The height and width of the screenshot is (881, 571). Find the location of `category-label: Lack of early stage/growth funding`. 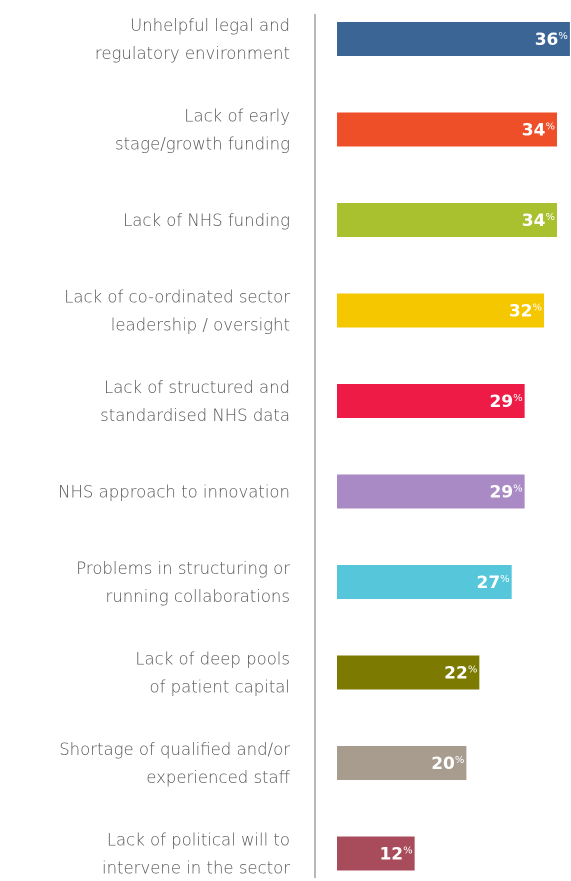

category-label: Lack of early stage/growth funding is located at coordinates (202, 130).